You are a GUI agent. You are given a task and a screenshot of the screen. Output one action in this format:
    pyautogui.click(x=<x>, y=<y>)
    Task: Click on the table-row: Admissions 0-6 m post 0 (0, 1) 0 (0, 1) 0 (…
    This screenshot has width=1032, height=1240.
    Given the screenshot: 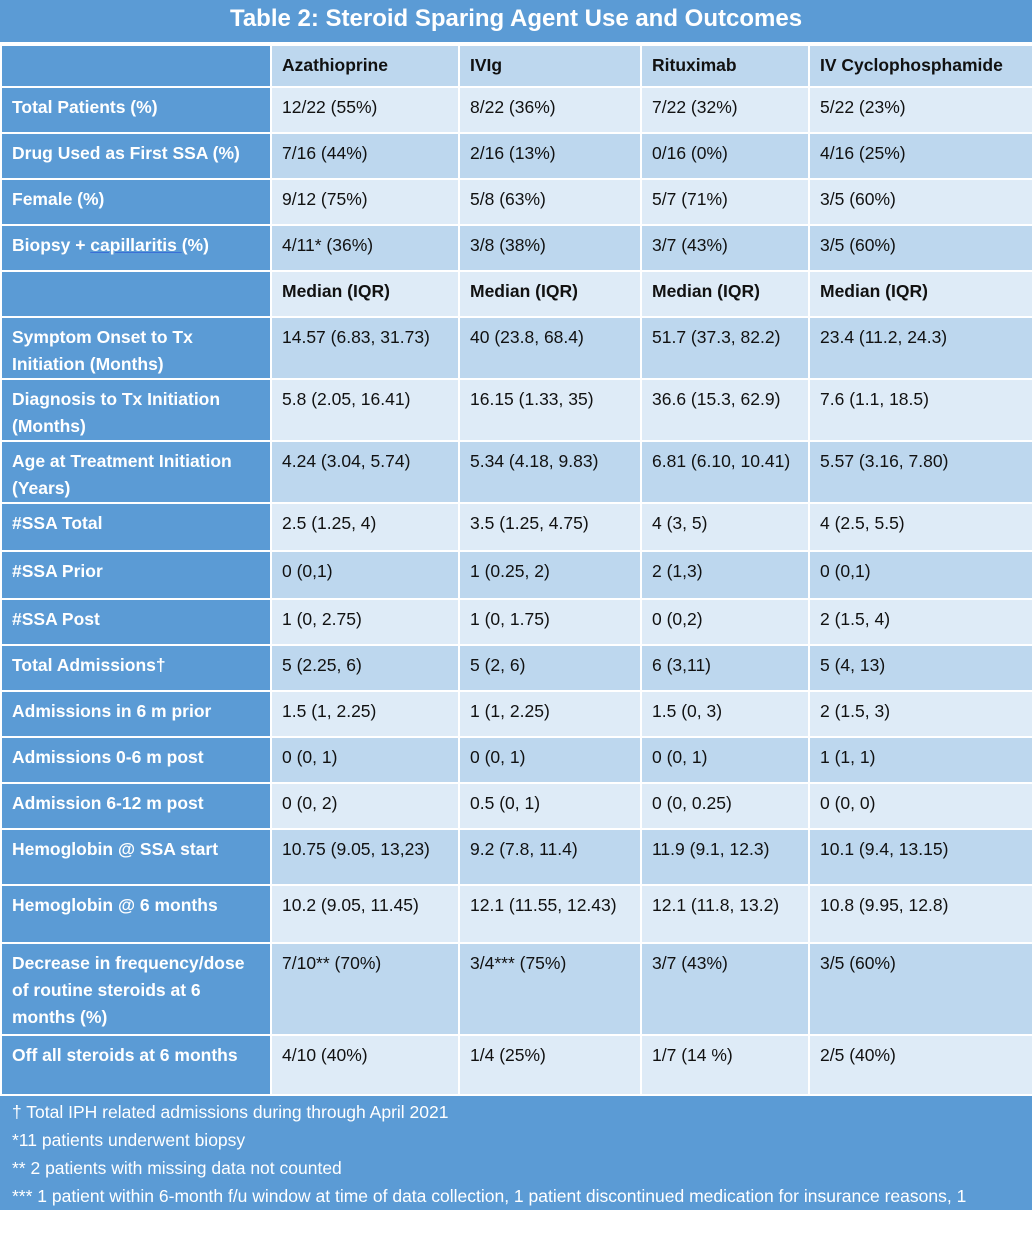 What is the action you would take?
    pyautogui.click(x=516, y=760)
    